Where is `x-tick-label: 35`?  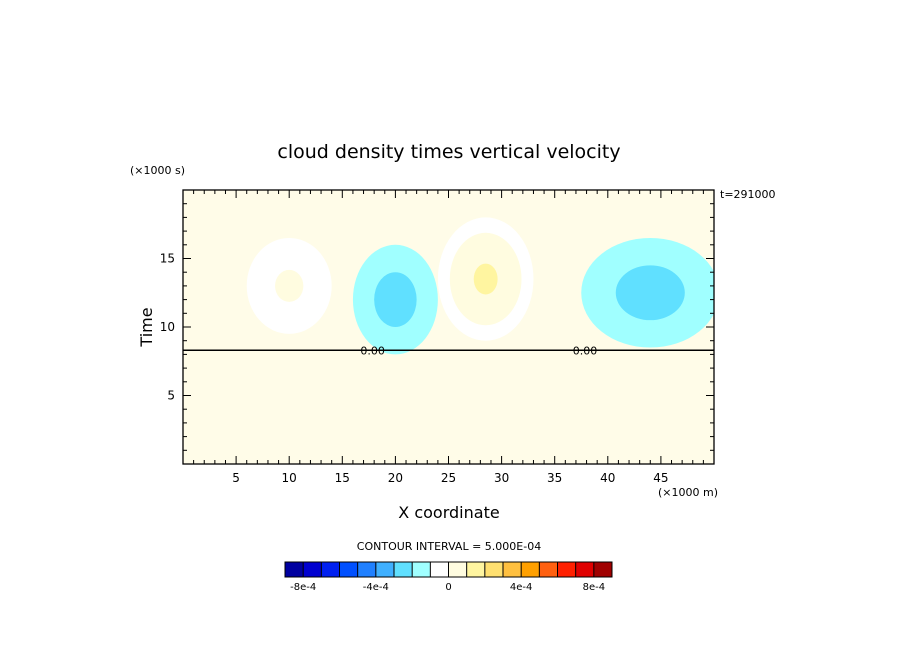
x-tick-label: 35 is located at coordinates (554, 478).